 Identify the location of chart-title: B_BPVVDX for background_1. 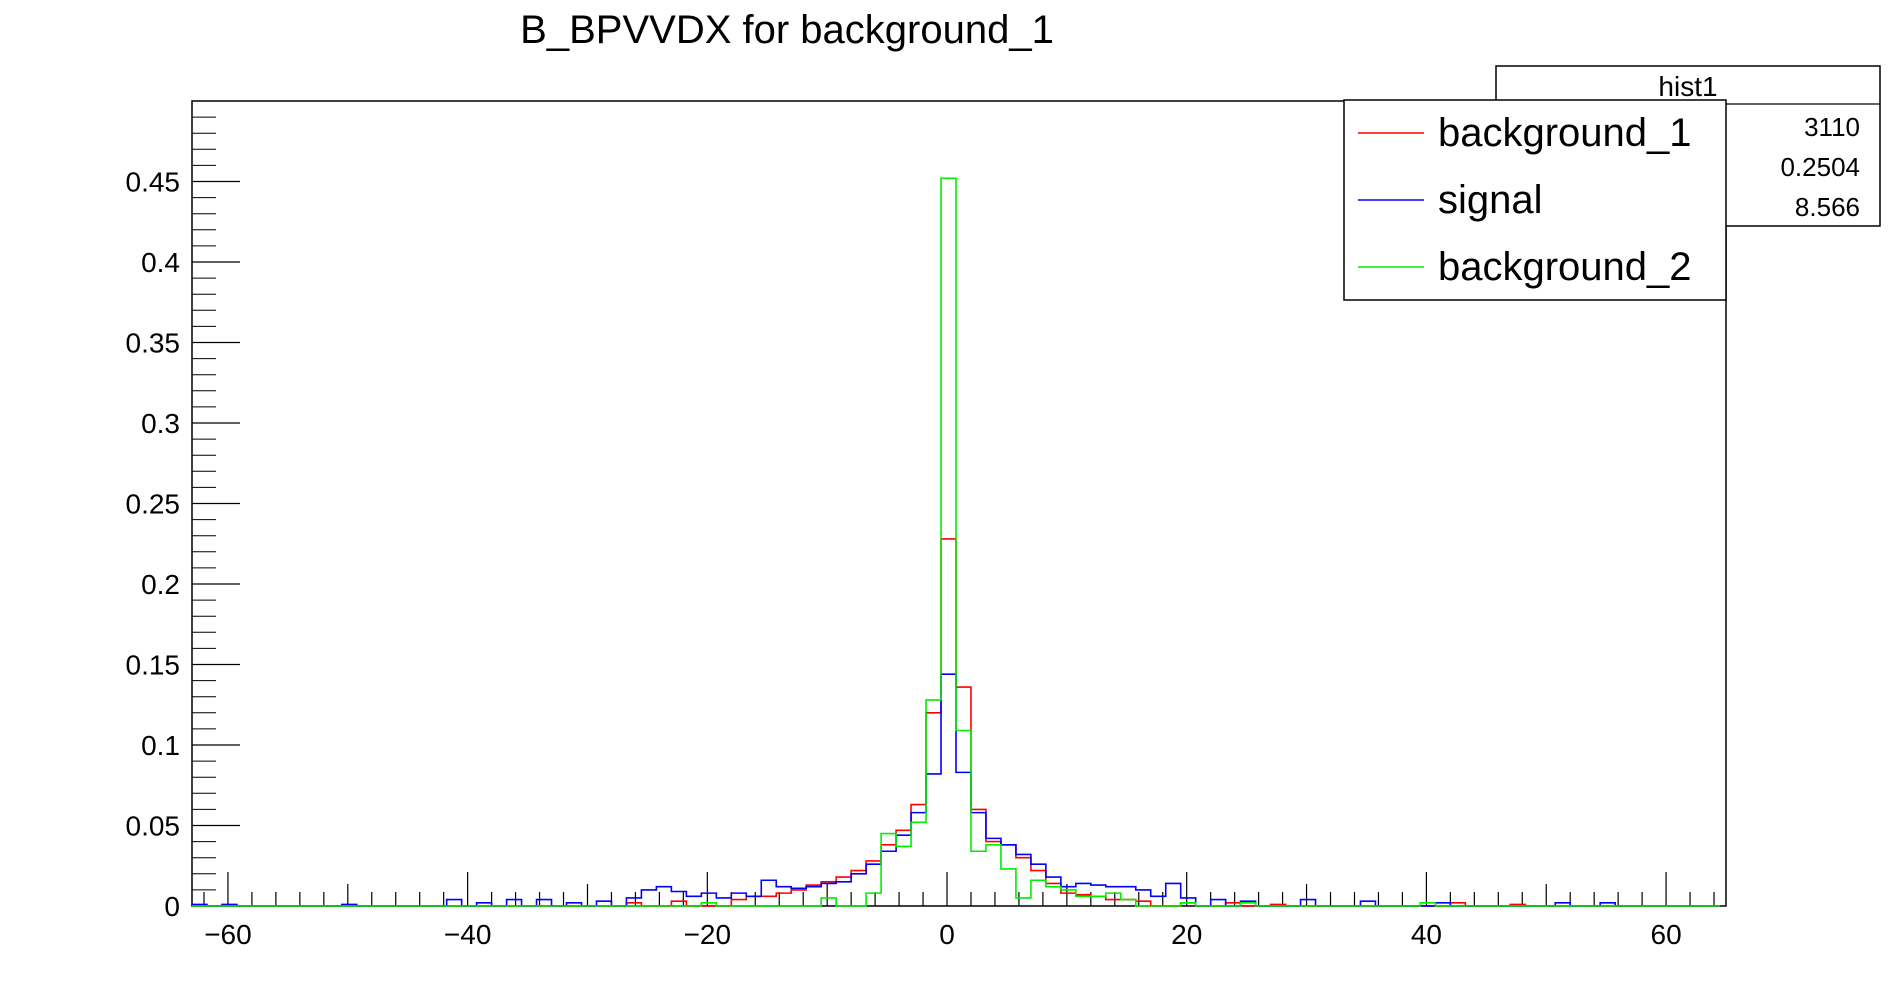
(787, 30).